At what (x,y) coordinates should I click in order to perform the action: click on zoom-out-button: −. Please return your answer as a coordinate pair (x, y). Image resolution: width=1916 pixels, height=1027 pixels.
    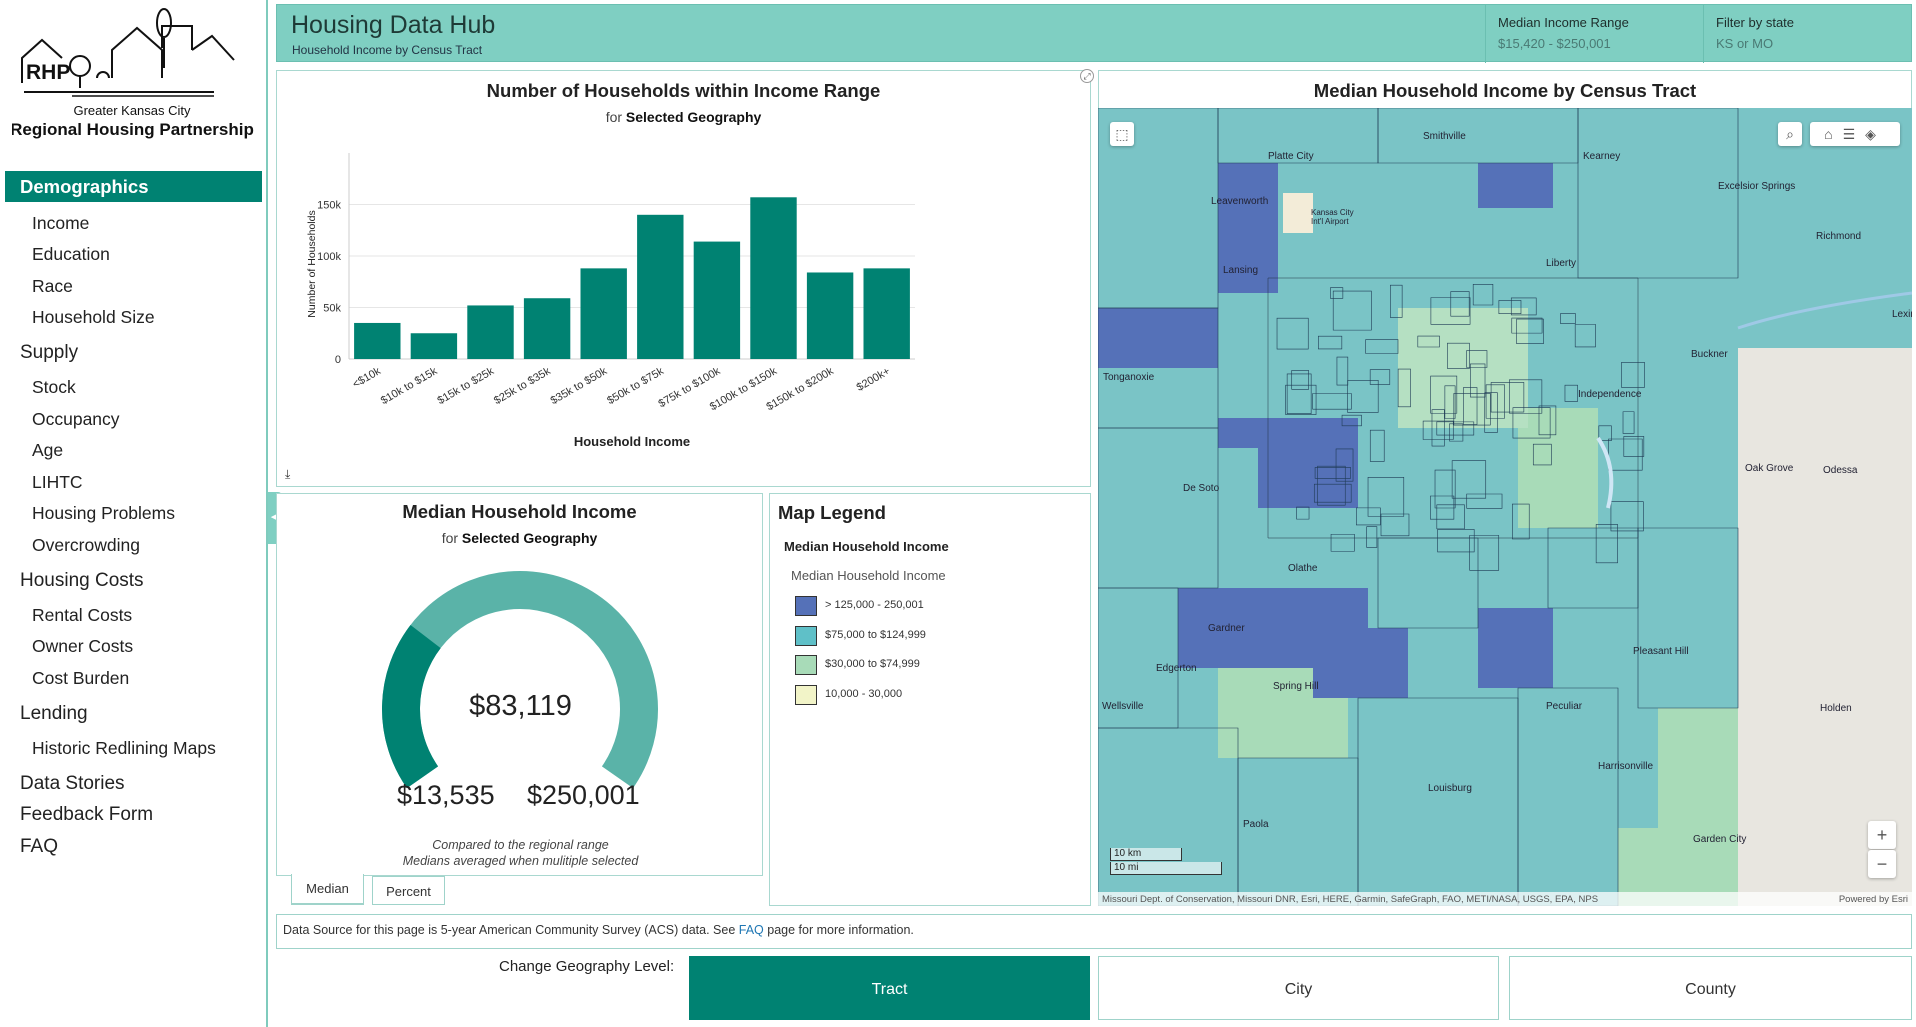
    Looking at the image, I should click on (1882, 864).